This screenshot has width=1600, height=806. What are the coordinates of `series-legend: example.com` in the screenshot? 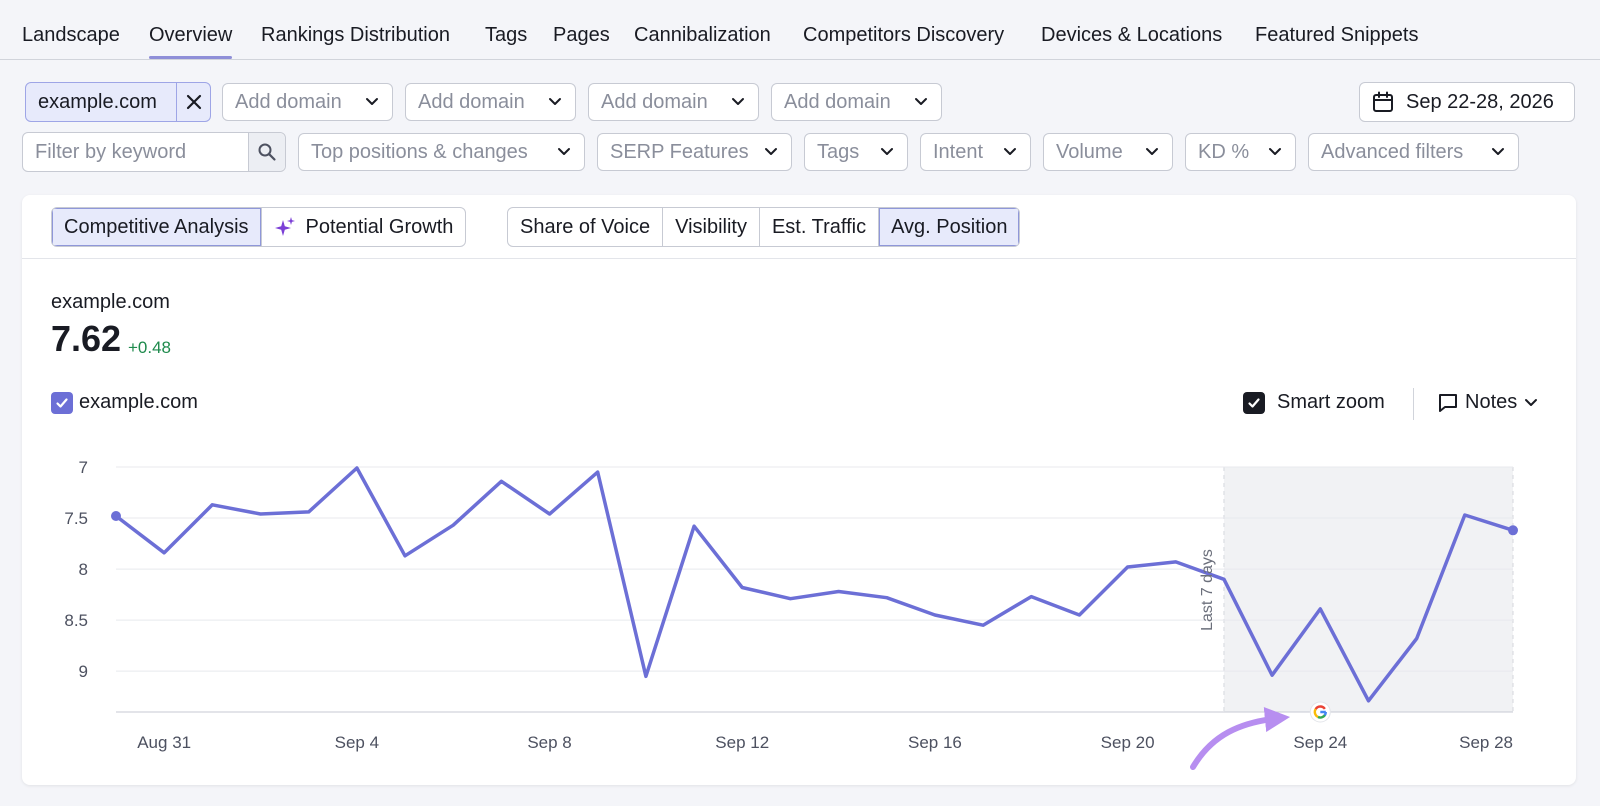 It's located at (124, 402).